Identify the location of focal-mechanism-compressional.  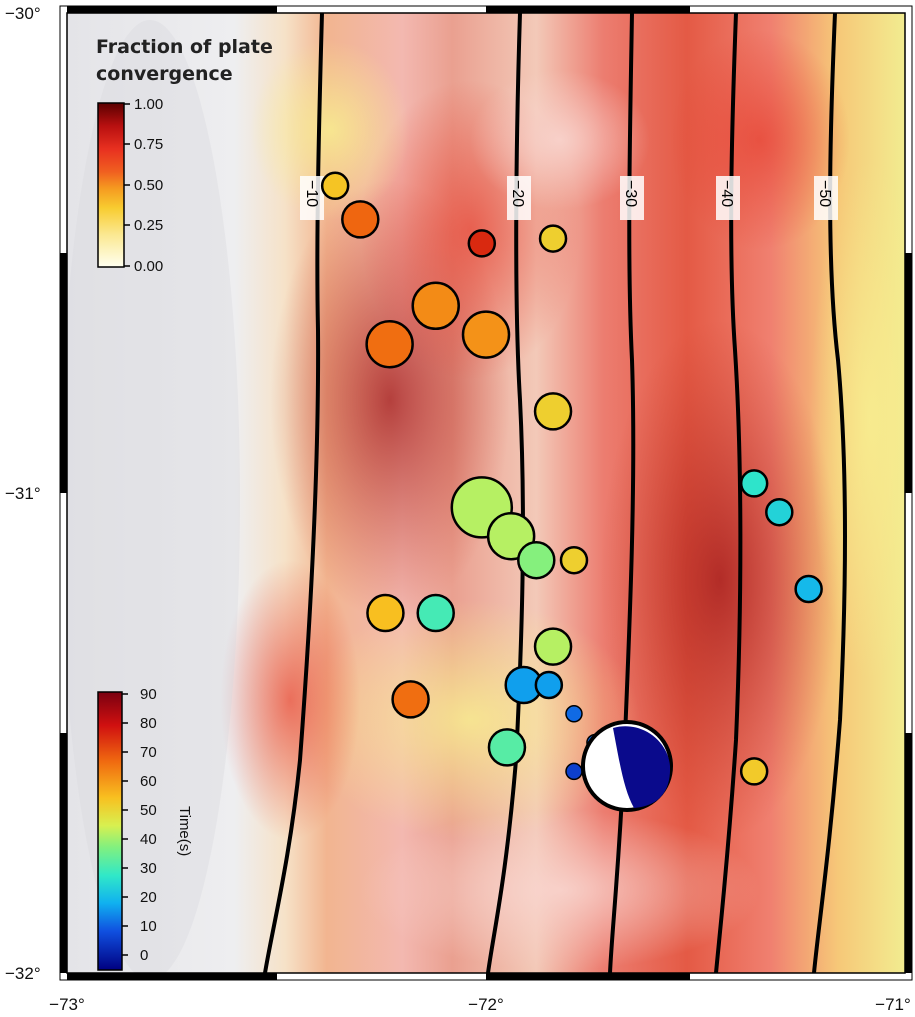
(642, 767).